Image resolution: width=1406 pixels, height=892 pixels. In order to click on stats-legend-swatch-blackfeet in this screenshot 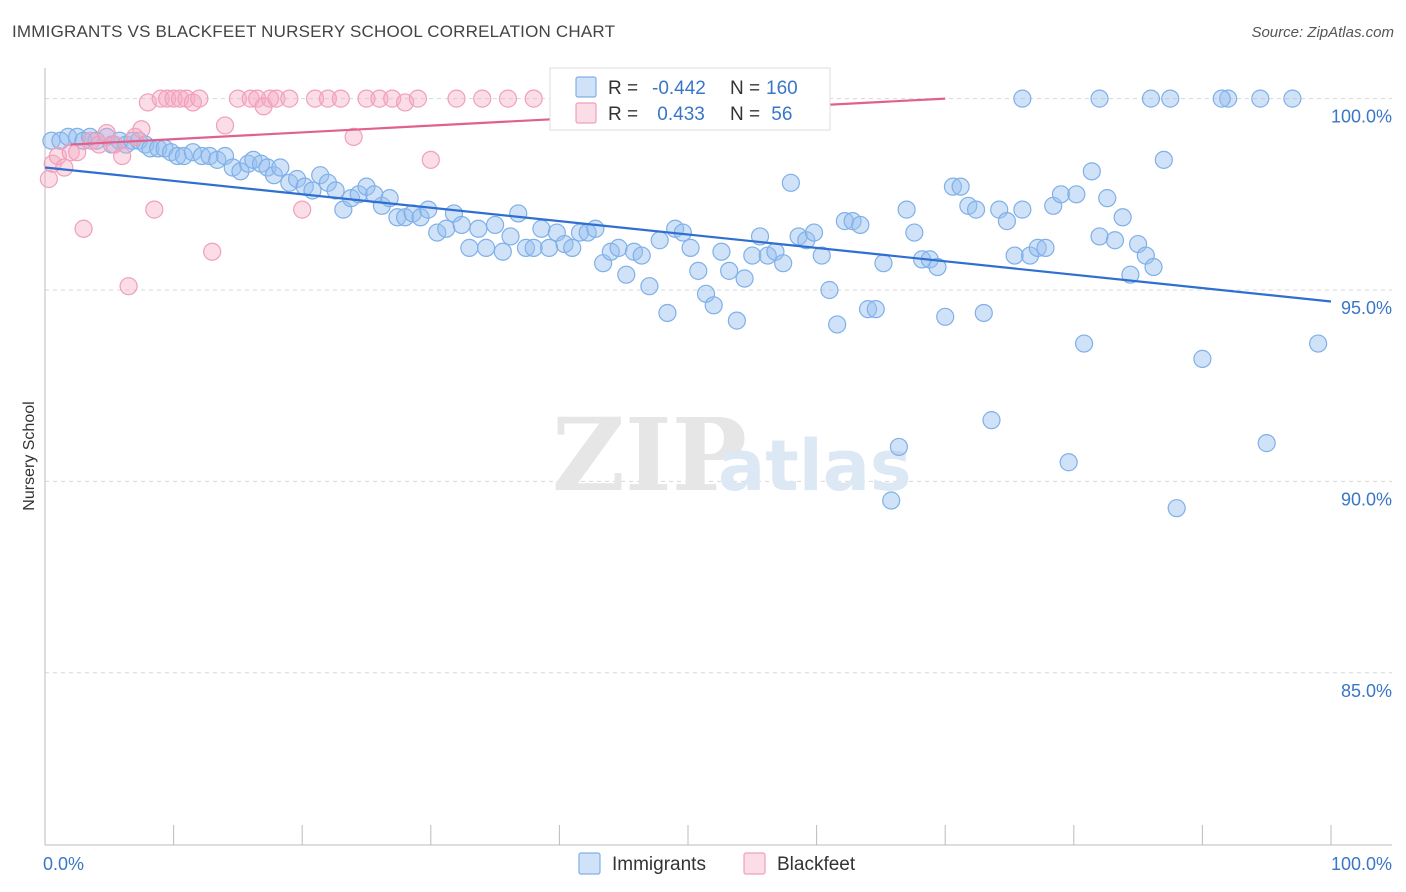, I will do `click(586, 113)`.